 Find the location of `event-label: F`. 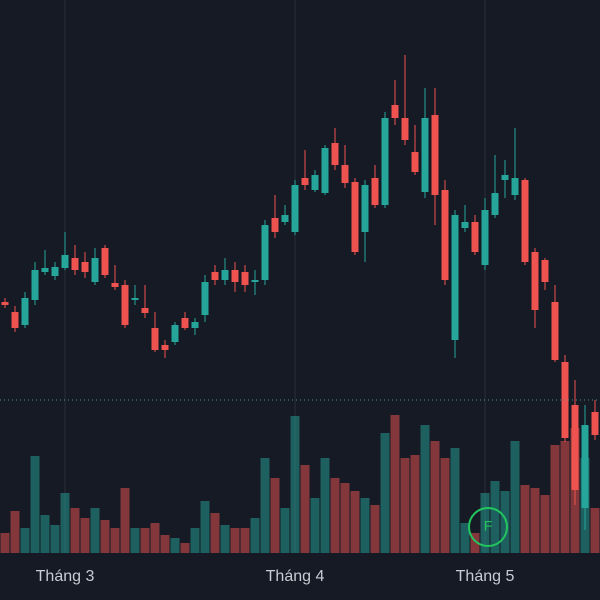

event-label: F is located at coordinates (488, 526).